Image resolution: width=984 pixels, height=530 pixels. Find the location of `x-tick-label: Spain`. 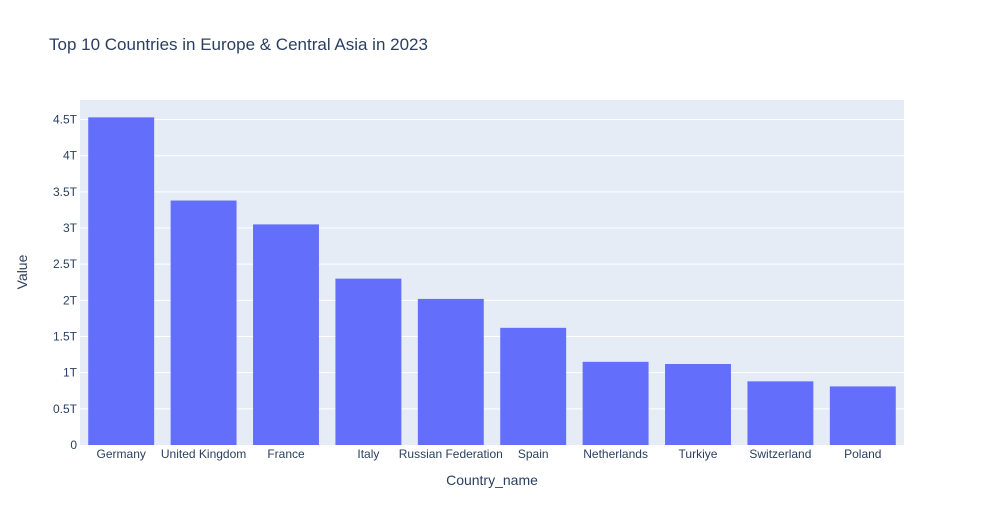

x-tick-label: Spain is located at coordinates (533, 454).